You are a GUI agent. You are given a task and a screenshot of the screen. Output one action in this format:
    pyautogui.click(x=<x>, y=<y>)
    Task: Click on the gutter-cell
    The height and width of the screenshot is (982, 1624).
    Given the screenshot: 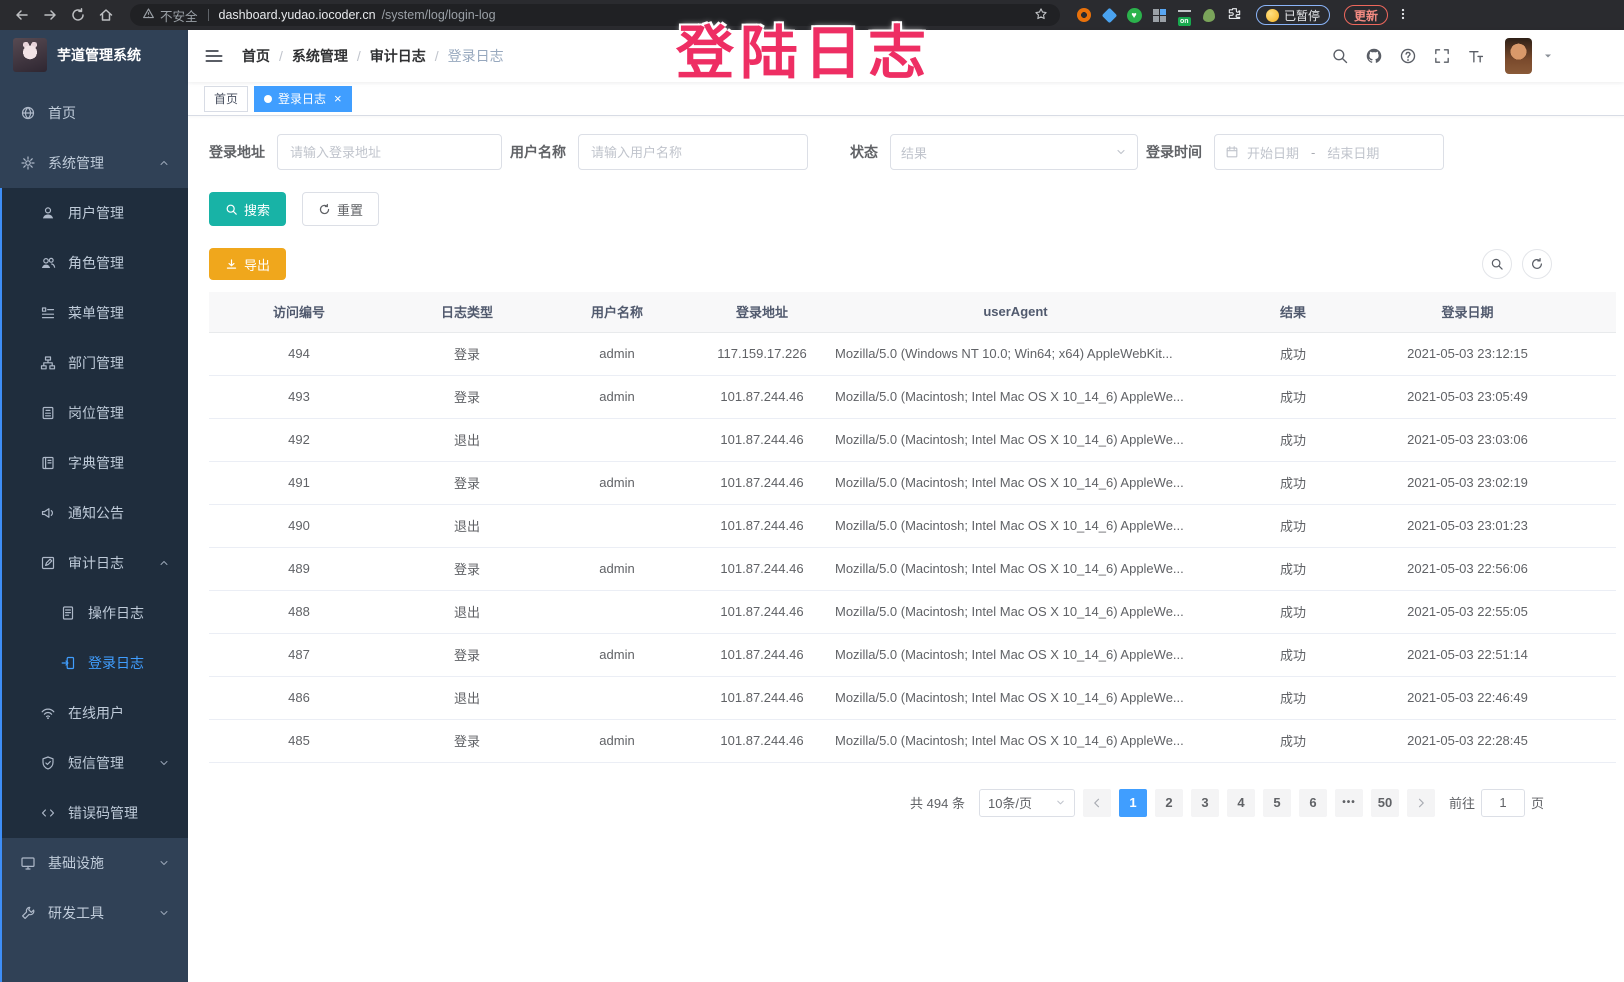 What is the action you would take?
    pyautogui.click(x=1580, y=741)
    